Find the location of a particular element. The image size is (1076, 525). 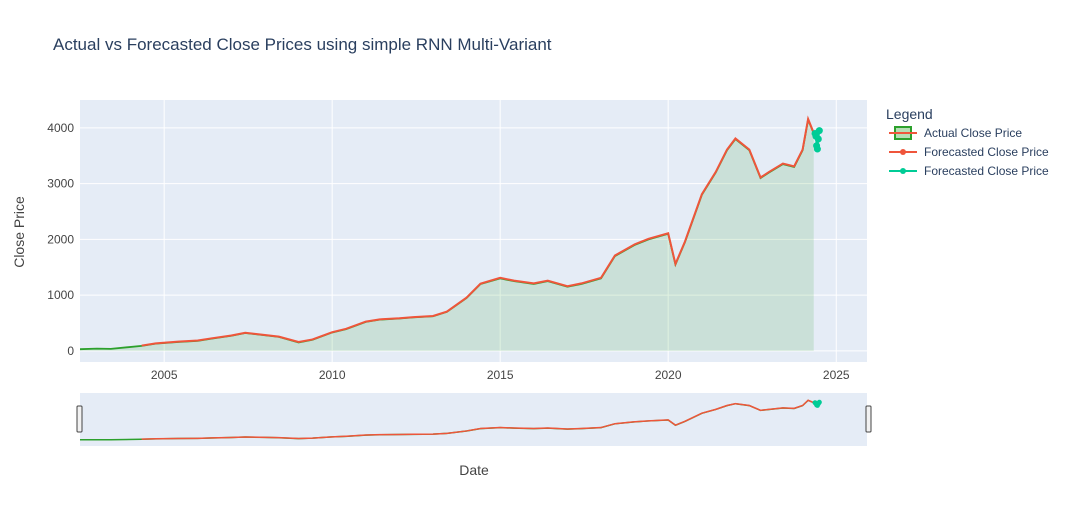

x-tick-label: 2015 is located at coordinates (500, 375).